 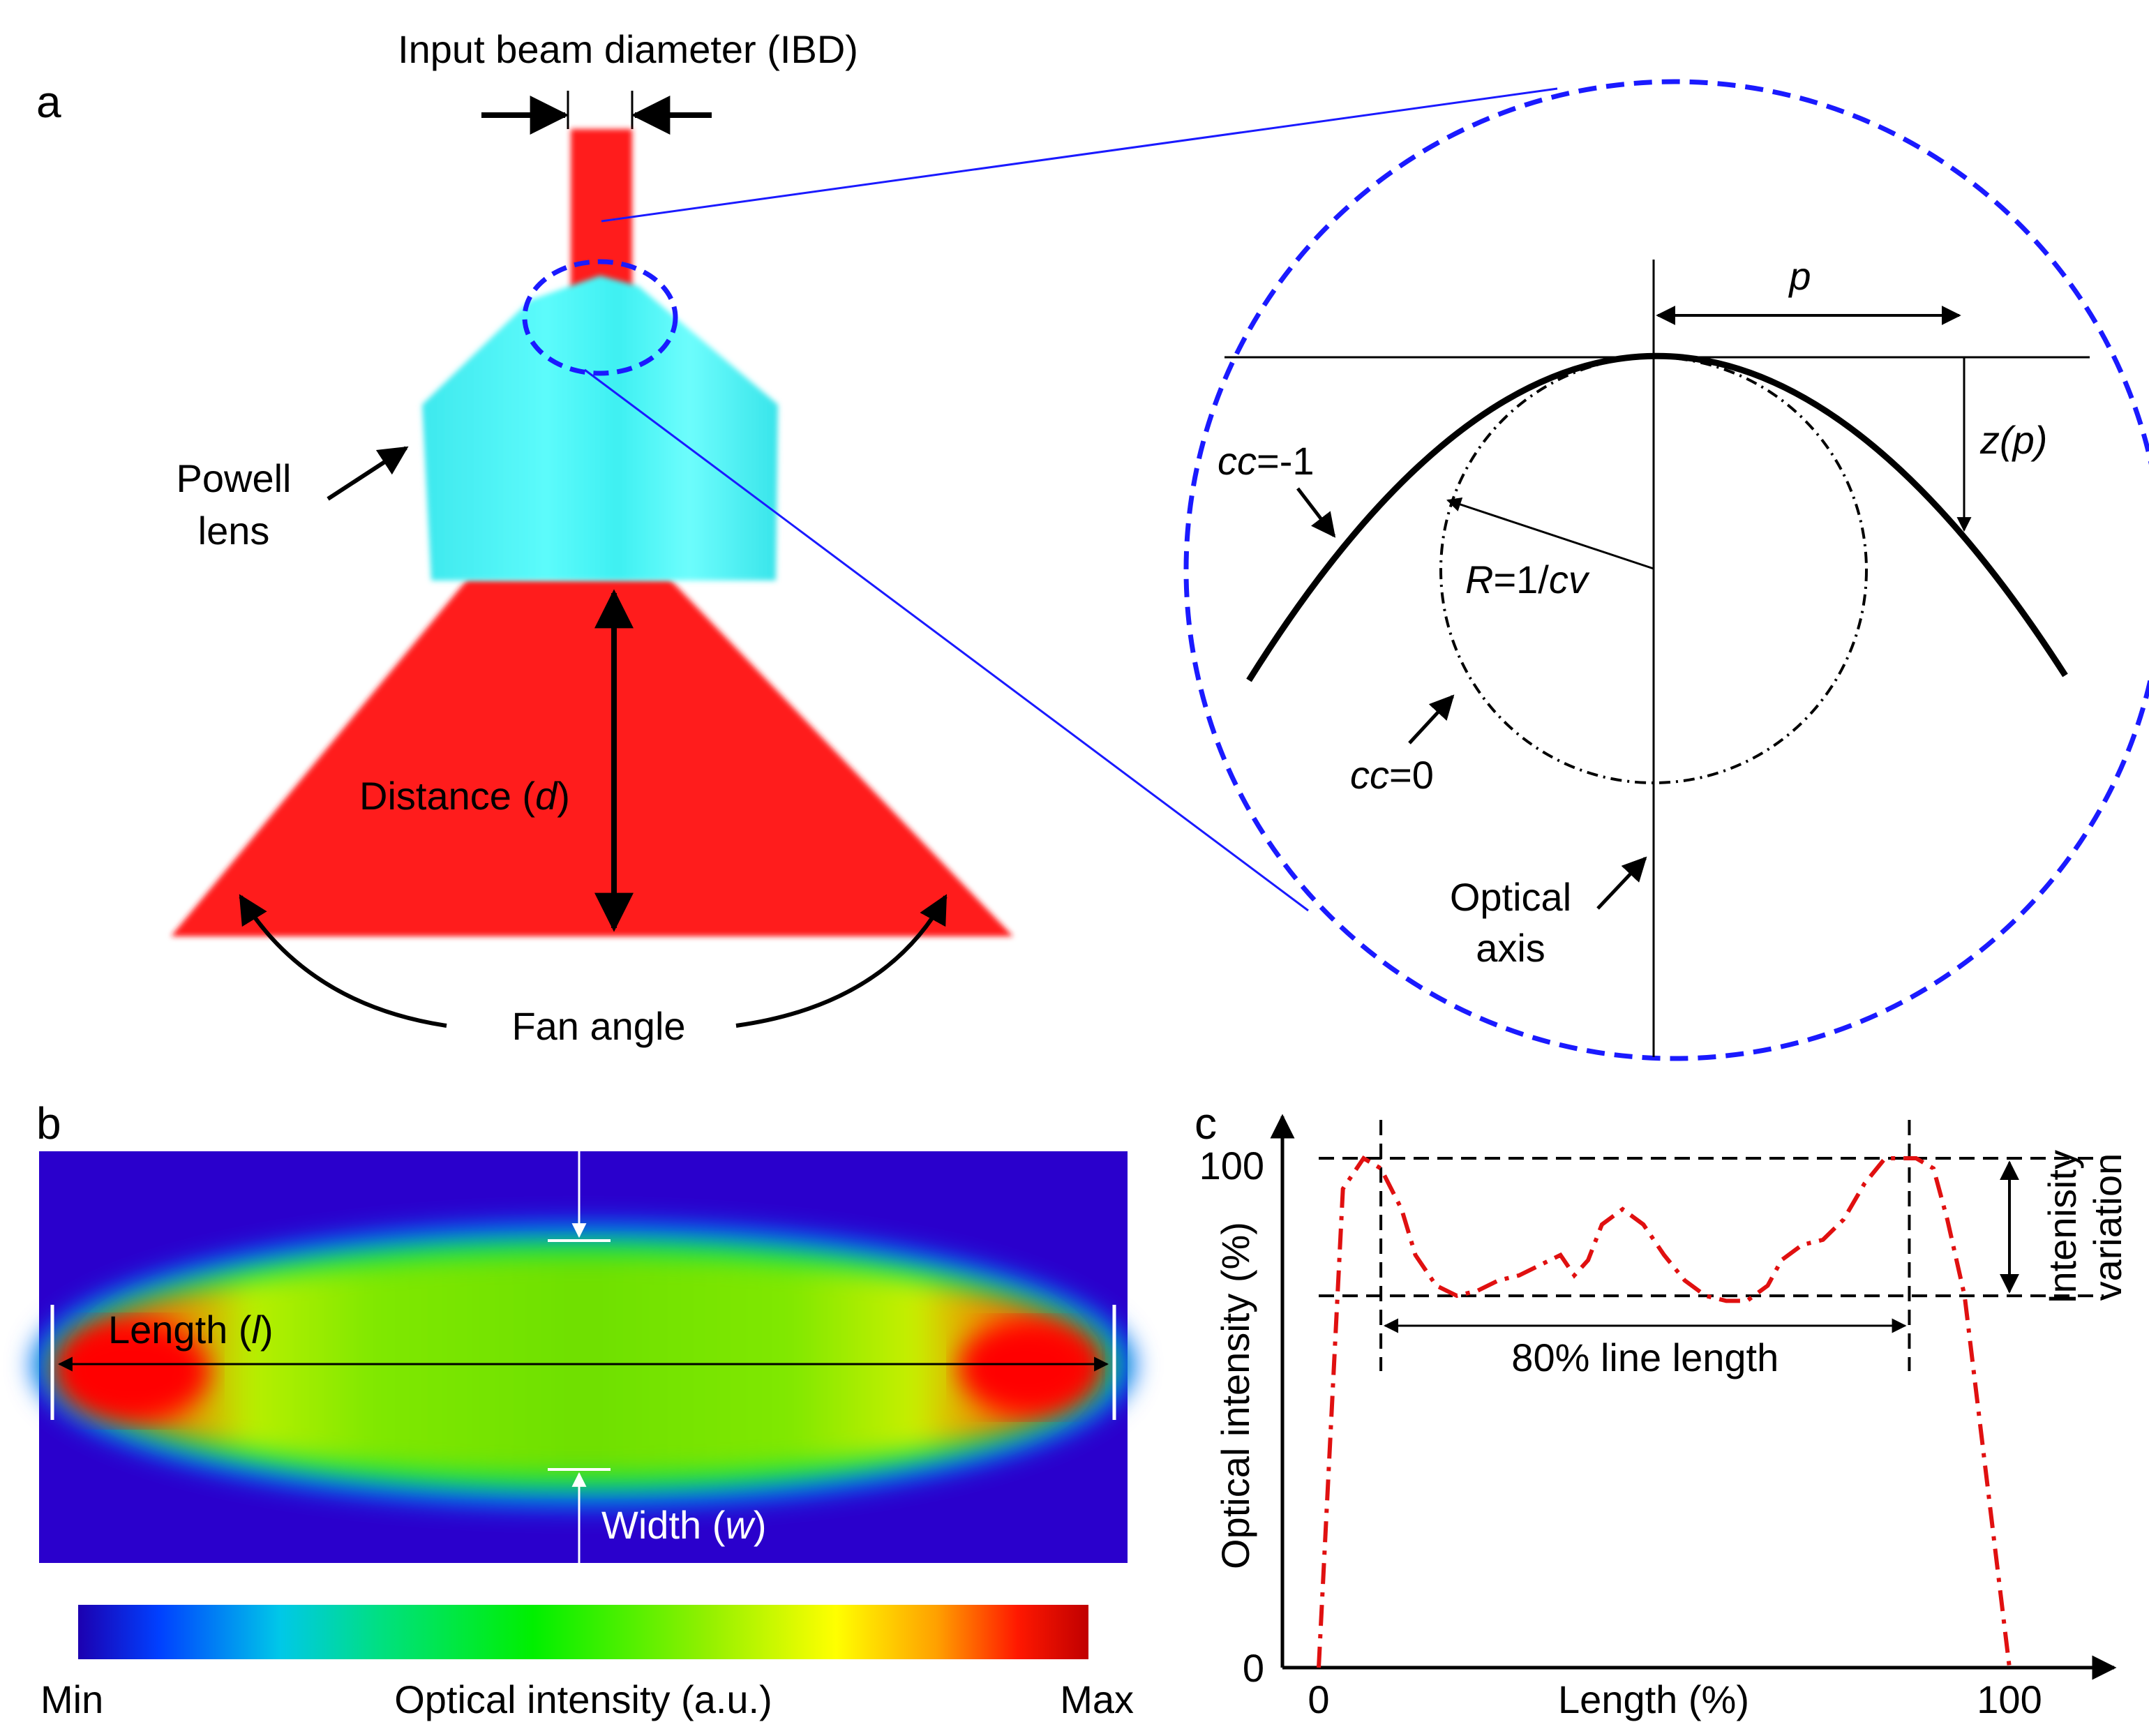 What do you see at coordinates (2009, 1699) in the screenshot?
I see `x-tick-100: 100` at bounding box center [2009, 1699].